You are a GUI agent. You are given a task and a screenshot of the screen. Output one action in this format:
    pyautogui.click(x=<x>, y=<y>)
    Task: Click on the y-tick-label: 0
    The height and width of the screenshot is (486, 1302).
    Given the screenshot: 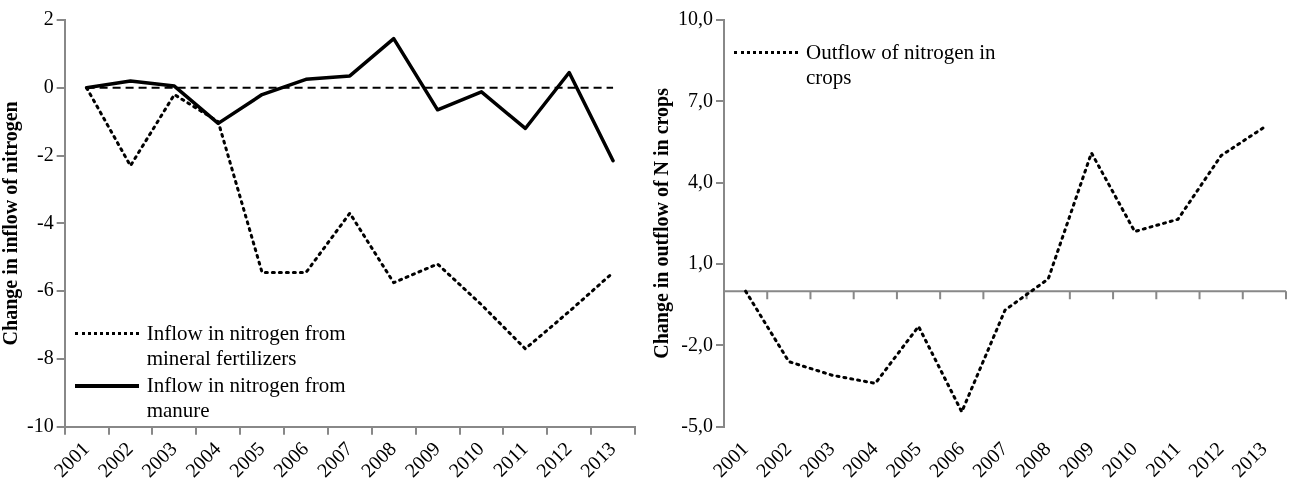 What is the action you would take?
    pyautogui.click(x=48, y=86)
    